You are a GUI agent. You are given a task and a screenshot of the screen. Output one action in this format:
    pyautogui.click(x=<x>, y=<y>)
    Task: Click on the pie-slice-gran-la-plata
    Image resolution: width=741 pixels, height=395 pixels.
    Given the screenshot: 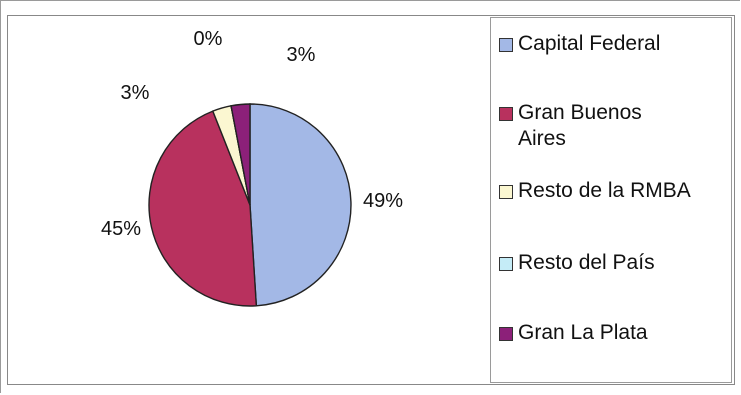 What is the action you would take?
    pyautogui.click(x=240, y=154)
    